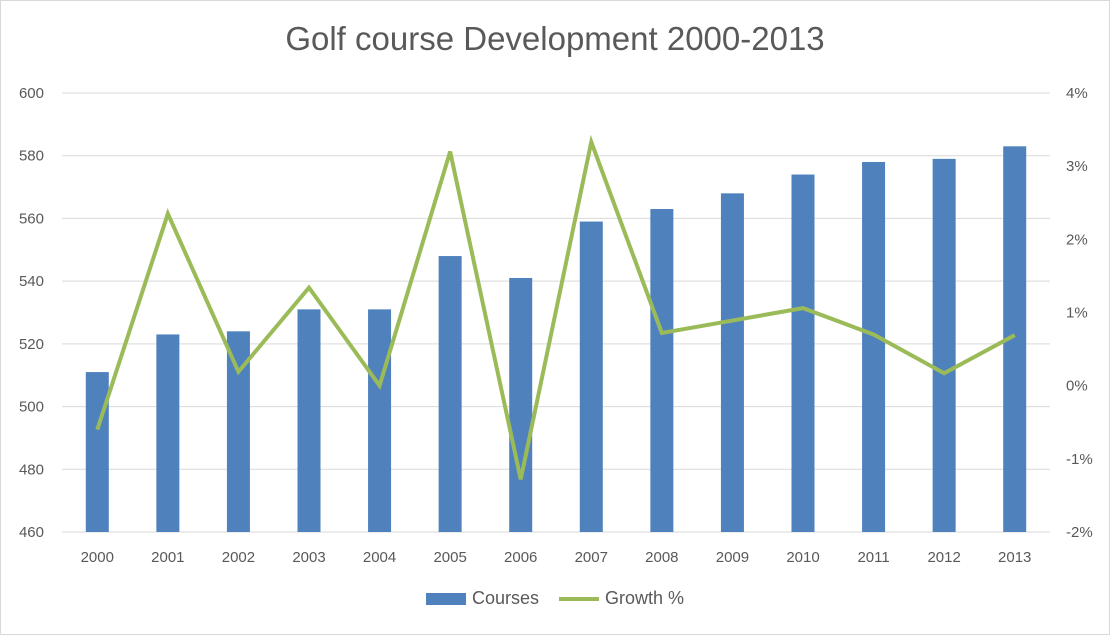  What do you see at coordinates (505, 598) in the screenshot?
I see `legend-label-courses: Courses` at bounding box center [505, 598].